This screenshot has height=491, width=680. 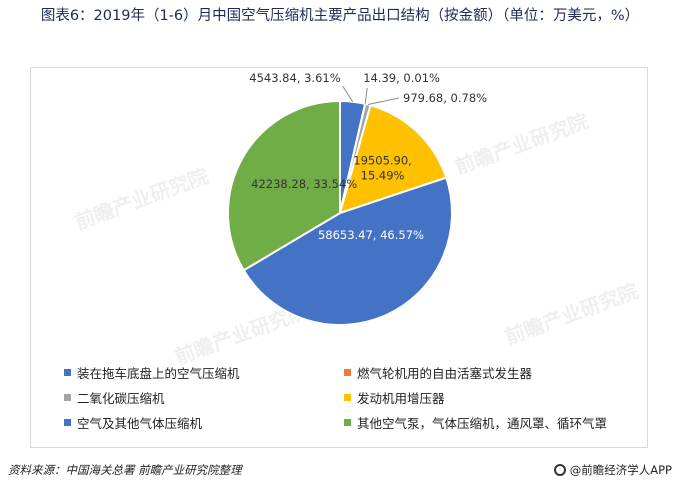 I want to click on data-label-0: 4543.84, 3.61%, so click(x=294, y=78).